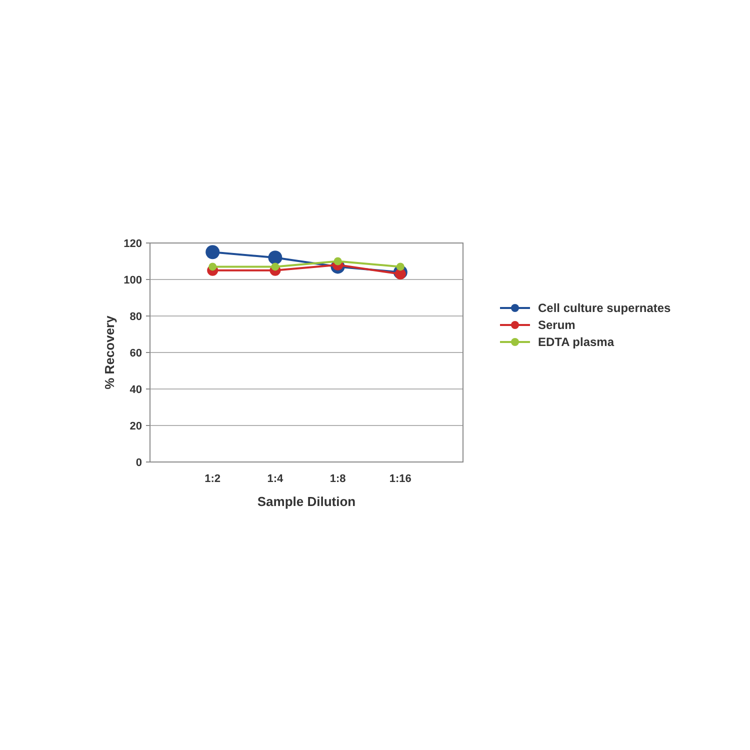 Image resolution: width=750 pixels, height=750 pixels. Describe the element at coordinates (133, 280) in the screenshot. I see `y-tick-label: 100` at that location.